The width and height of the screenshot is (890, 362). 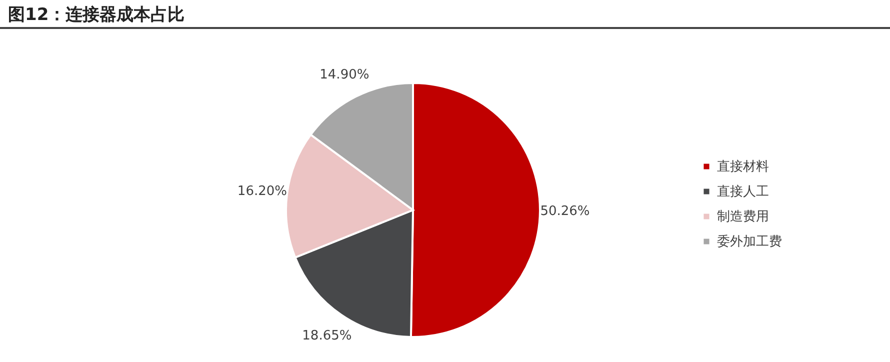 What do you see at coordinates (96, 15) in the screenshot?
I see `text: 图12：连接器成本占比` at bounding box center [96, 15].